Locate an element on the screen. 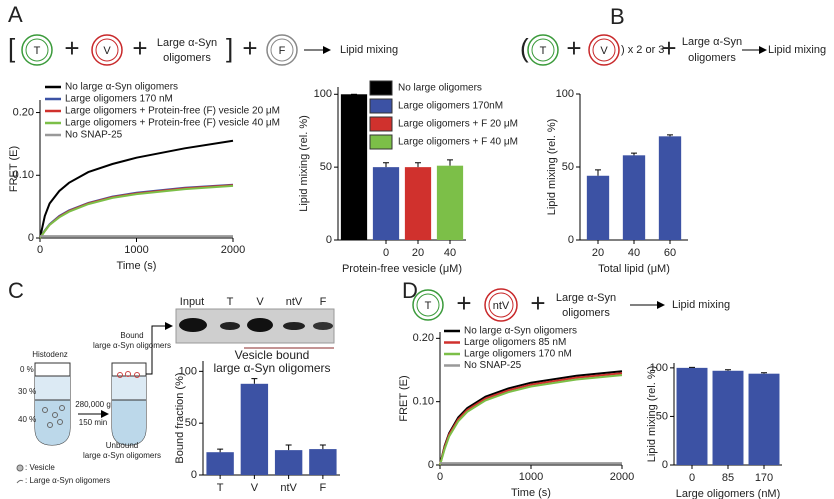 The width and height of the screenshot is (834, 499). diagram-legend: : Large α-Syn oligomers is located at coordinates (67, 480).